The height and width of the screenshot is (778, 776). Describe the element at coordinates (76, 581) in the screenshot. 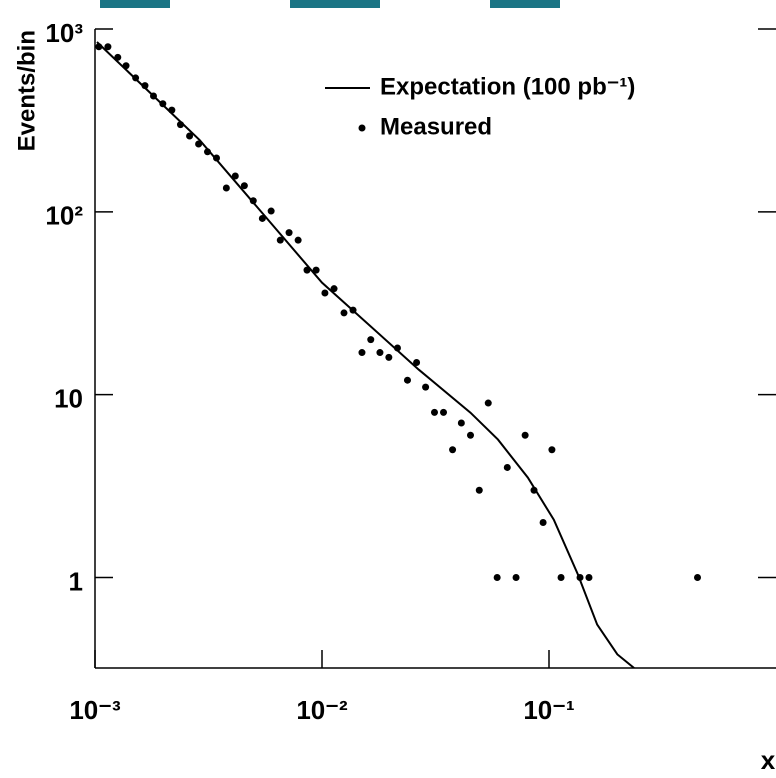

I see `y-tick-label: 1` at that location.